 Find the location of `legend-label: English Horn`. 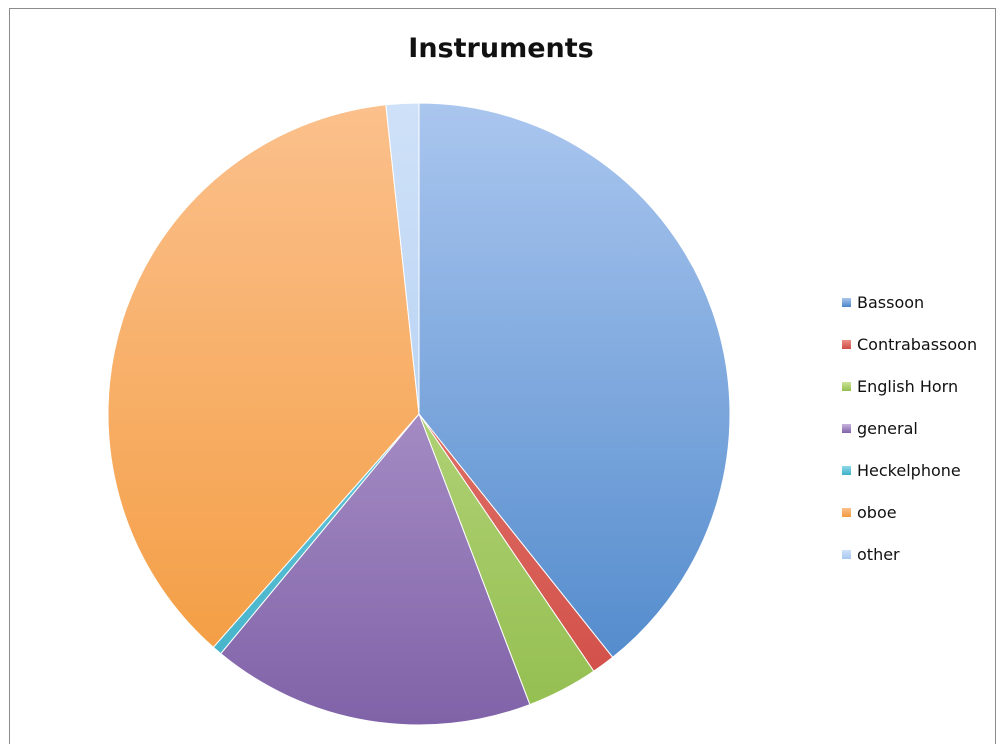

legend-label: English Horn is located at coordinates (908, 386).